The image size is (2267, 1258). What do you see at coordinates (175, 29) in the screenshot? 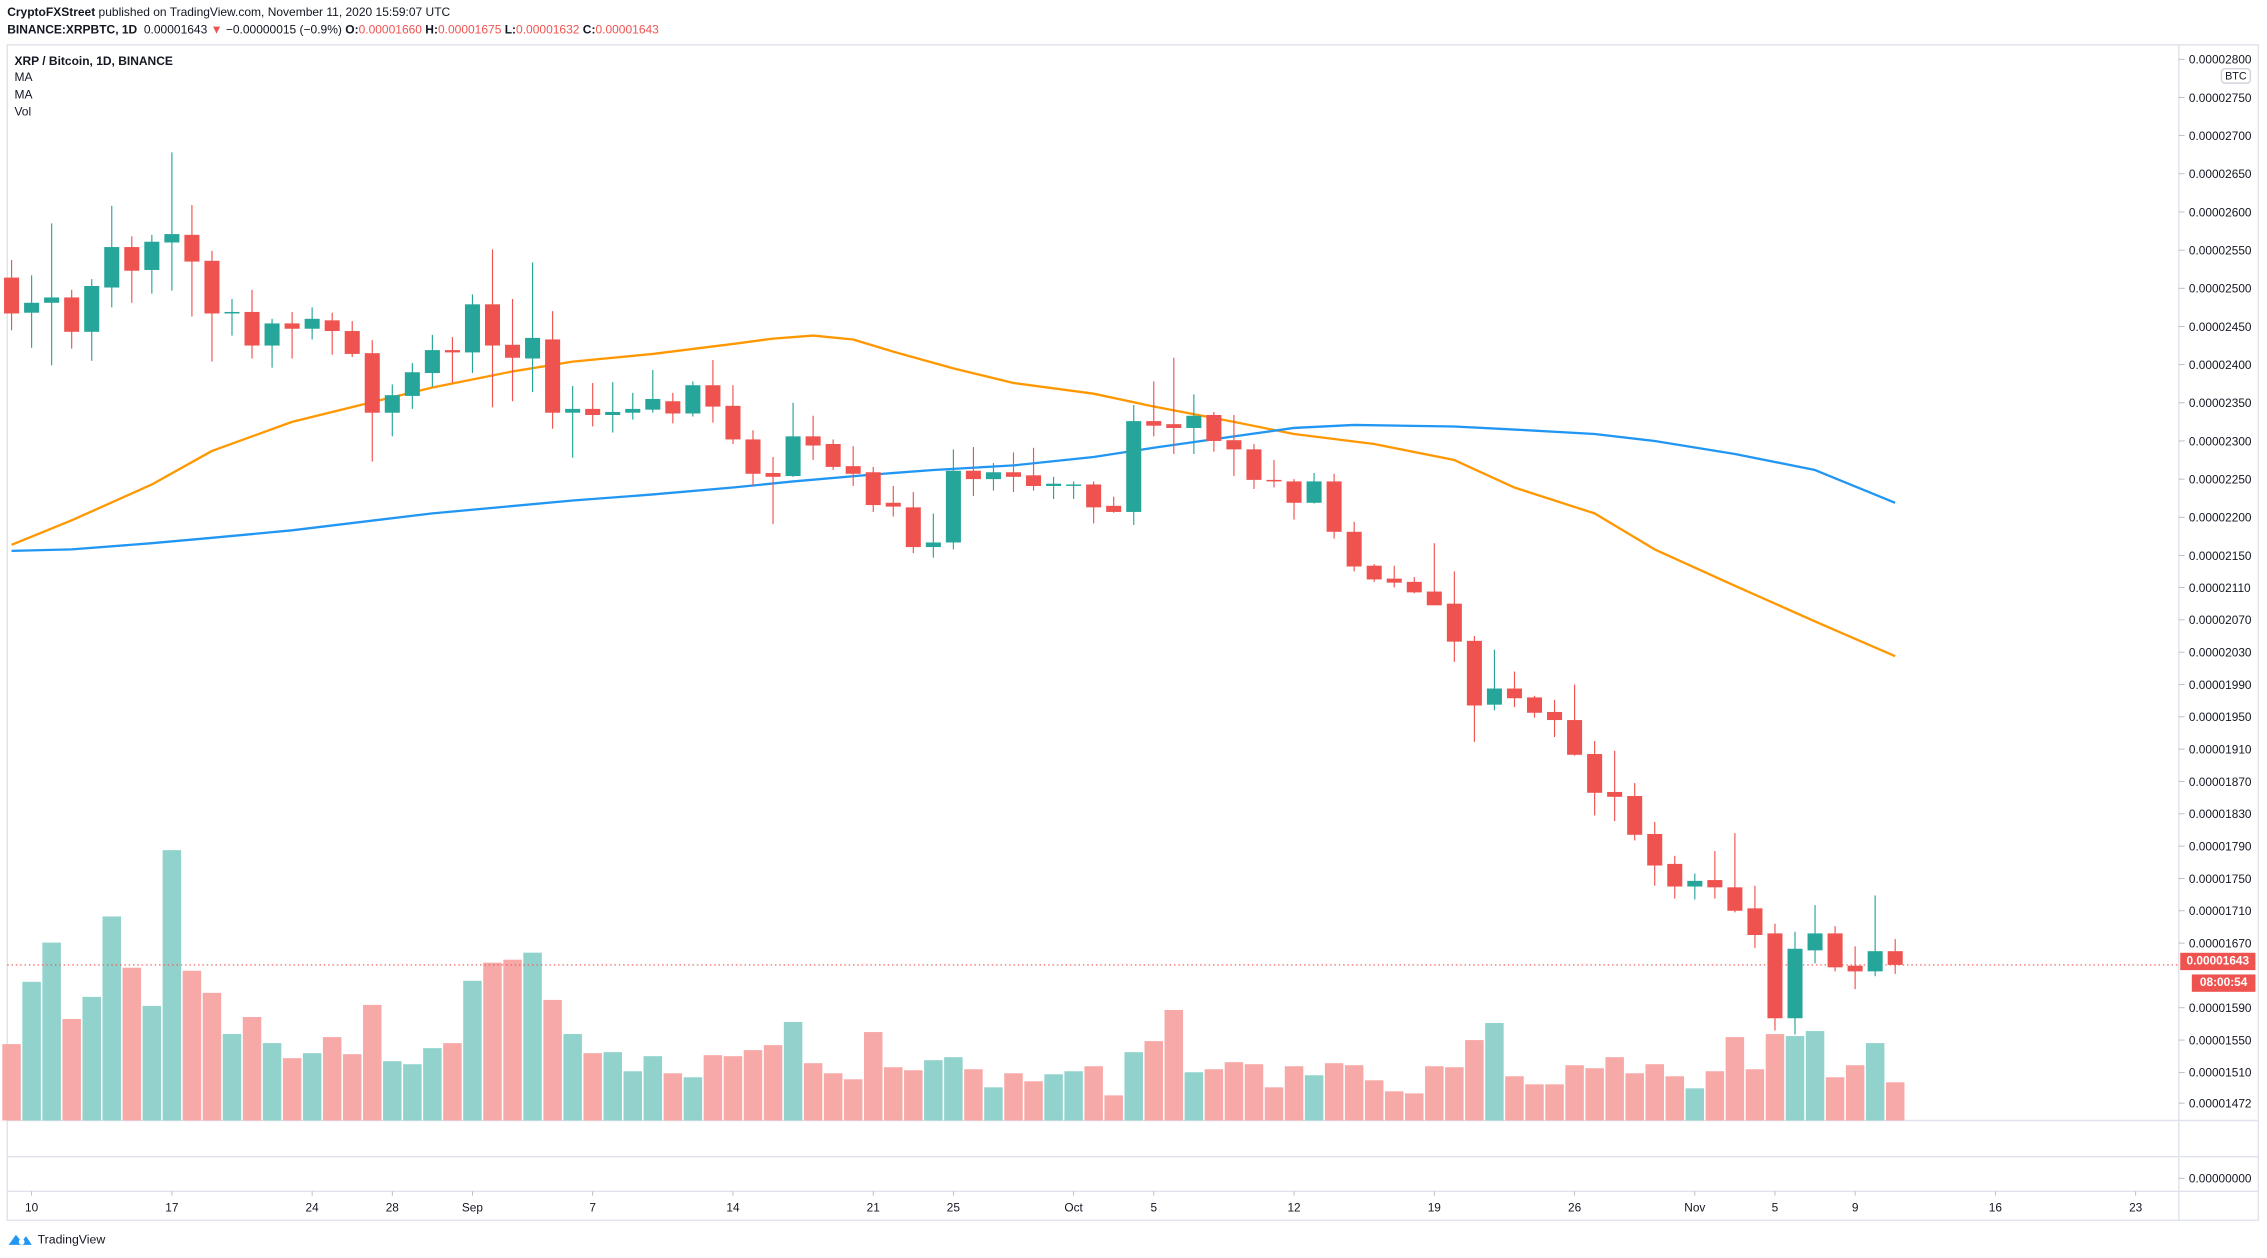
I see `last-price: 0.00001643` at bounding box center [175, 29].